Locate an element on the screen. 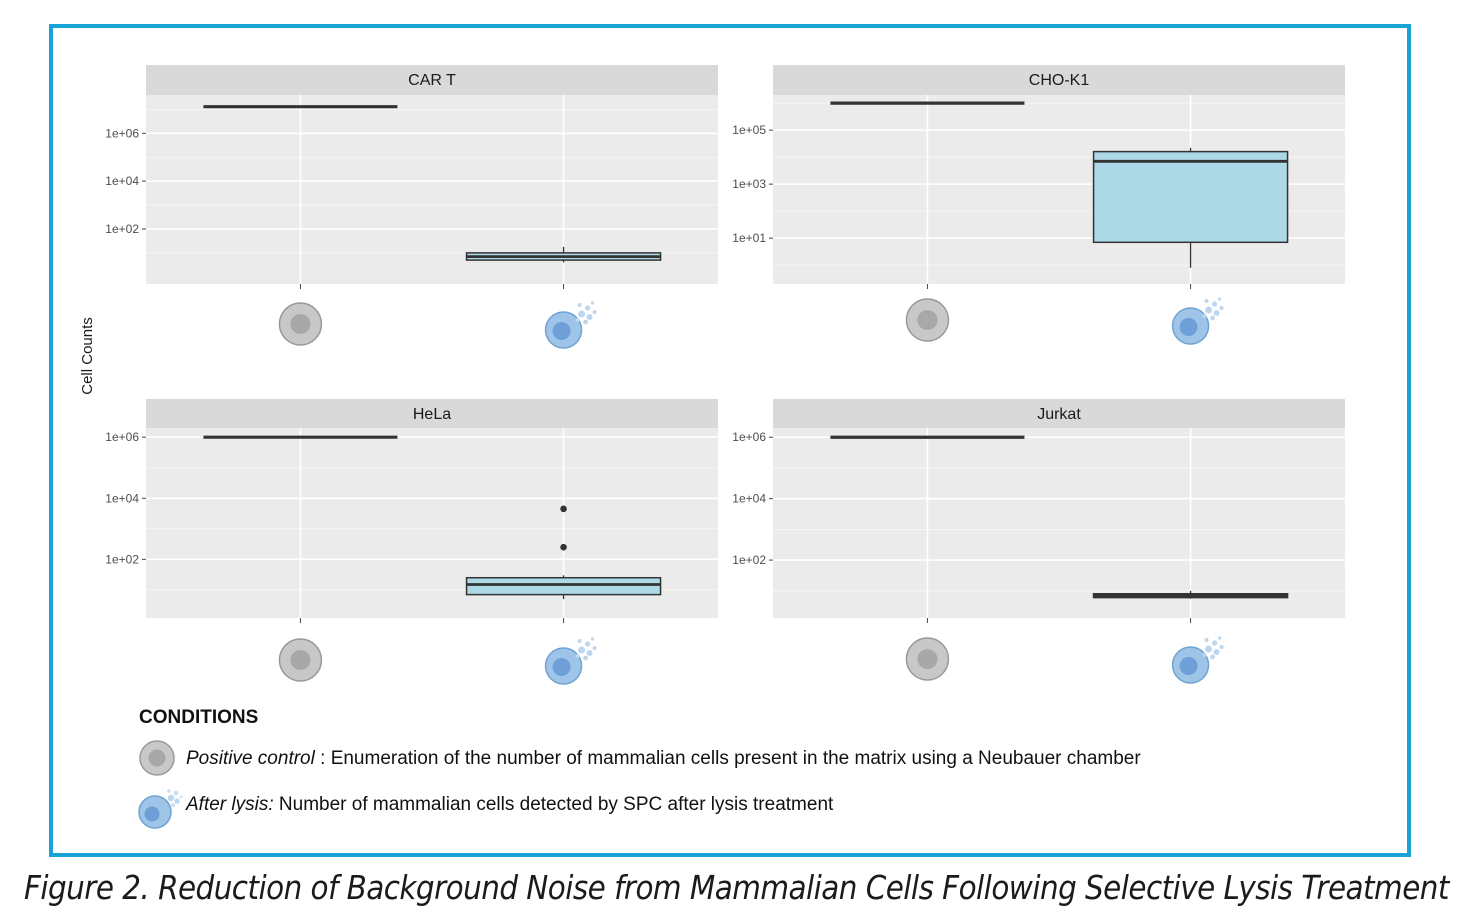  y-tick-label: 1e+05 is located at coordinates (749, 130).